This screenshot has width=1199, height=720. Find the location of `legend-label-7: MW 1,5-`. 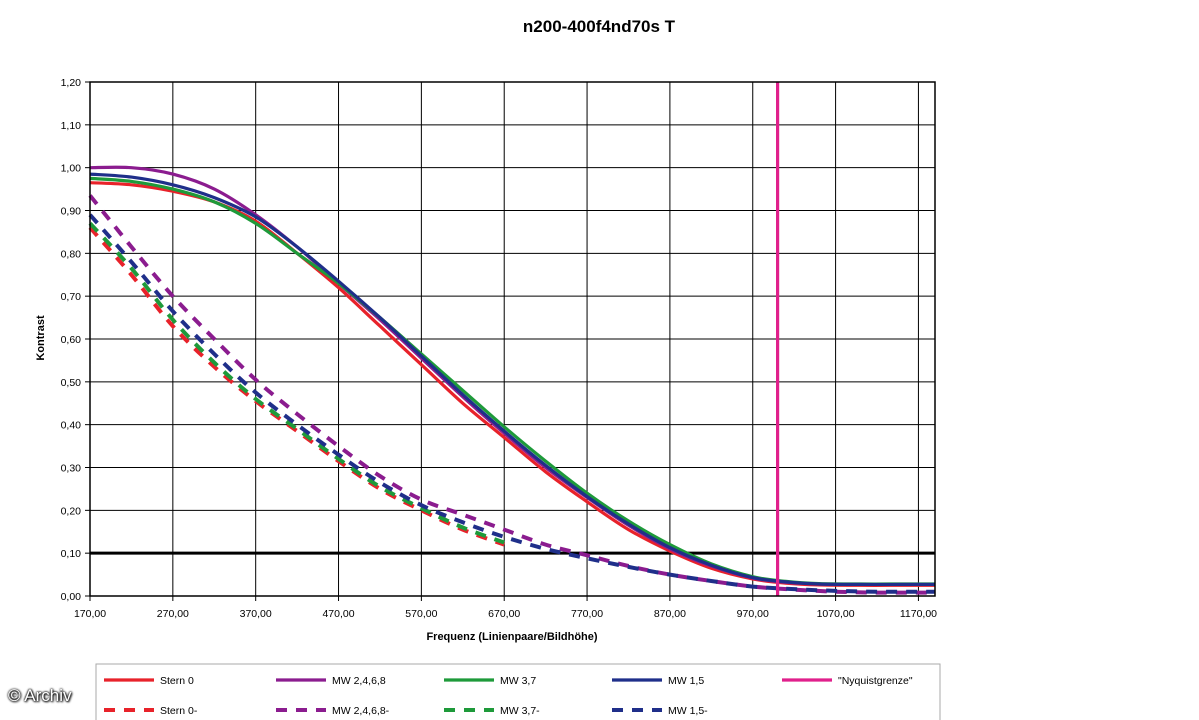

legend-label-7: MW 1,5- is located at coordinates (688, 711).